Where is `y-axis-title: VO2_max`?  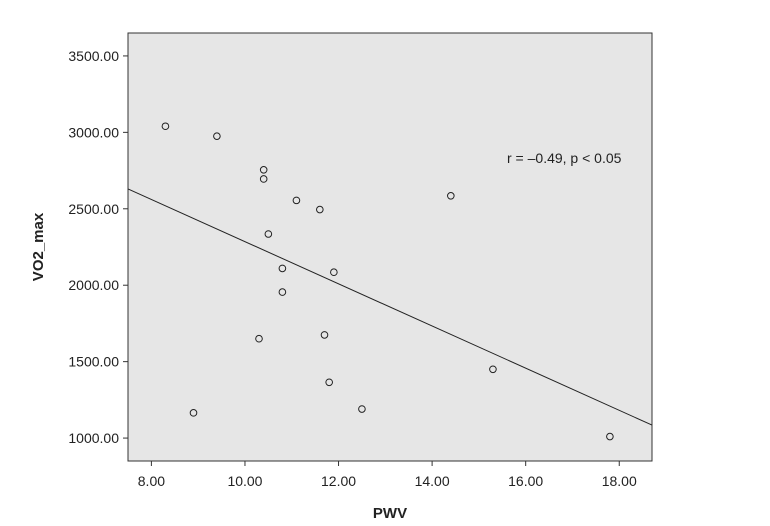 y-axis-title: VO2_max is located at coordinates (38, 246).